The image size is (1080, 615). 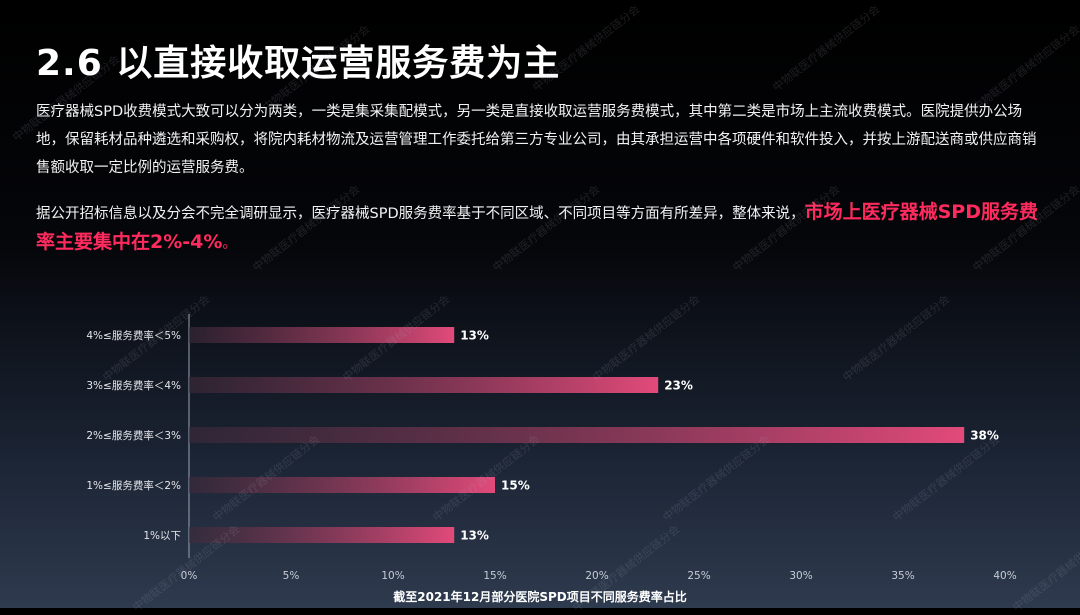 What do you see at coordinates (494, 576) in the screenshot?
I see `x-tick-label: 15%` at bounding box center [494, 576].